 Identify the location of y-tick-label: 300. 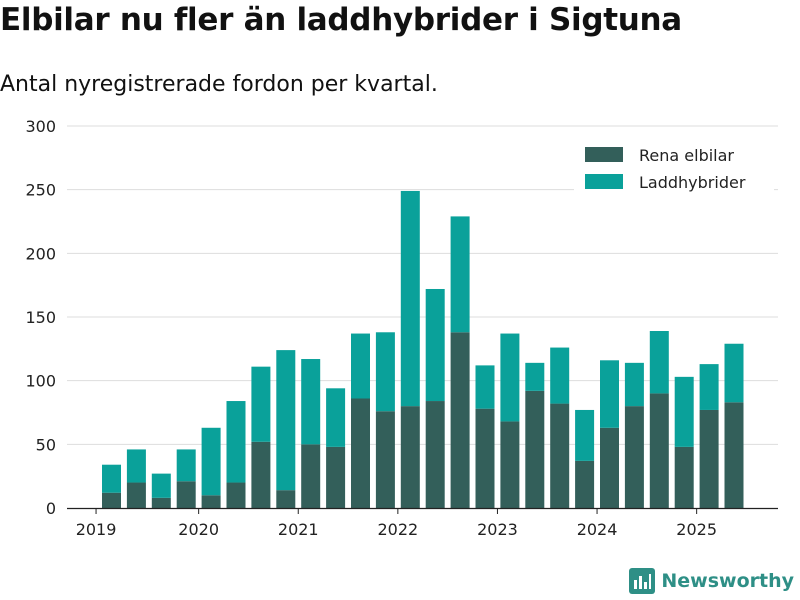
(40, 126).